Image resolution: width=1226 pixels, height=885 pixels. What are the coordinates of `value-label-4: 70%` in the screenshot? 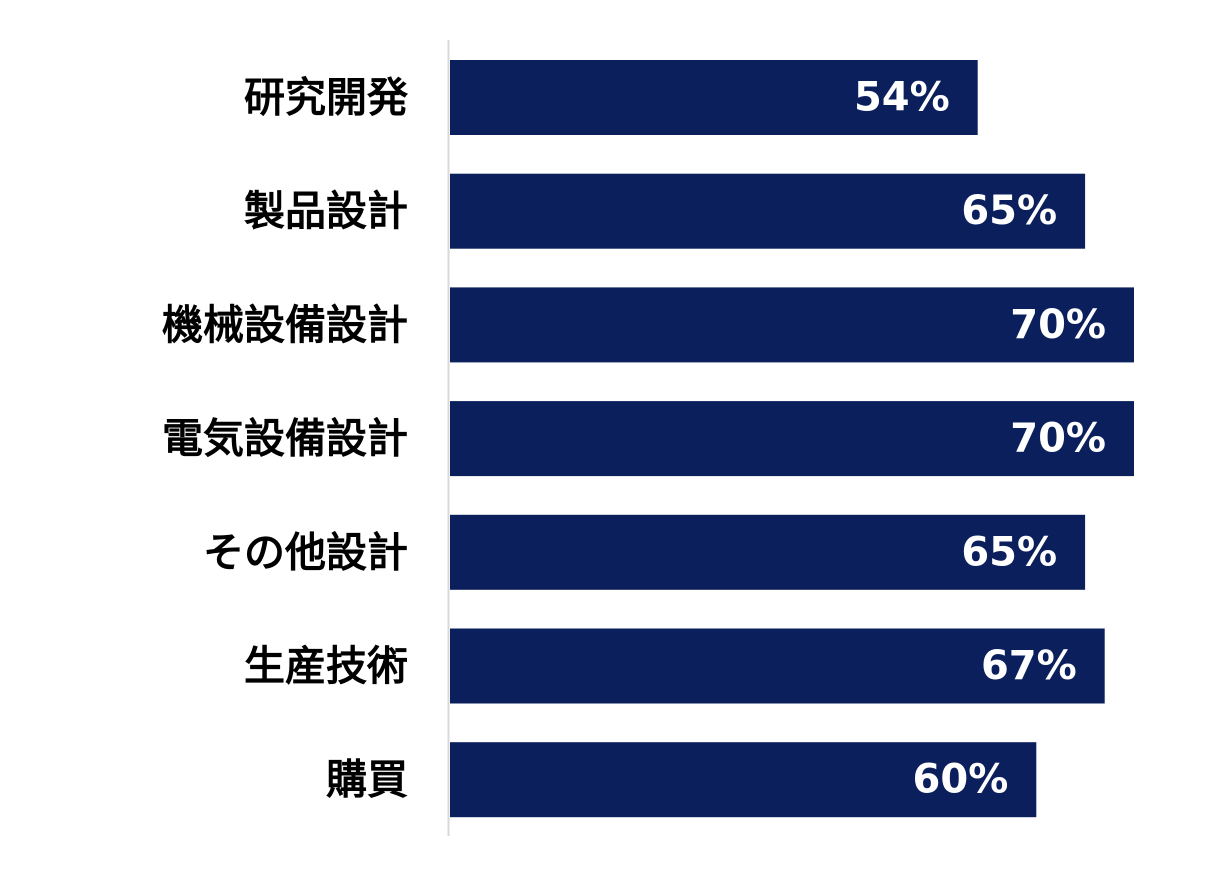 It's located at (1058, 439).